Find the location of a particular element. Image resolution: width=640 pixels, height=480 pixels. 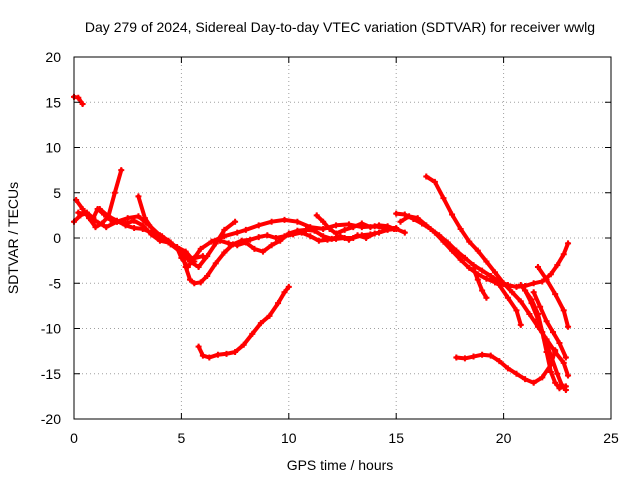

x-tick-label: 5 is located at coordinates (182, 438).